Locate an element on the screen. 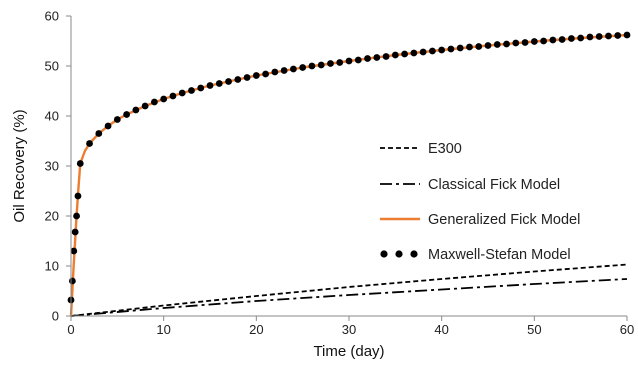 The height and width of the screenshot is (381, 638). x-tick-label: 50 is located at coordinates (534, 329).